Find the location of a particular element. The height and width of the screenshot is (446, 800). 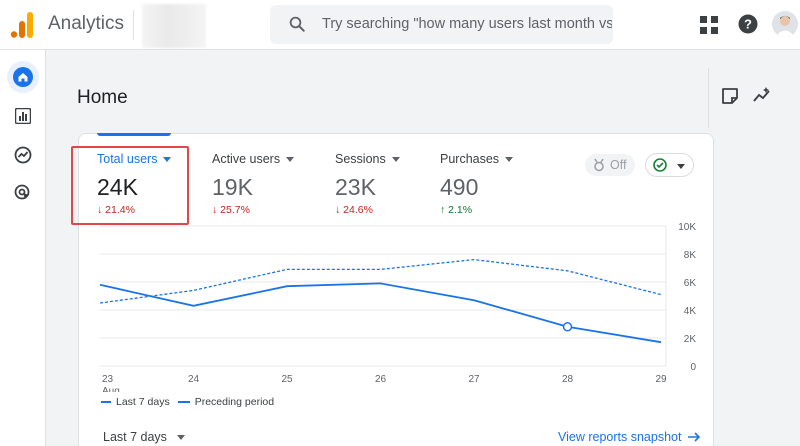

metric-change: ↓ 24.6% is located at coordinates (354, 210).